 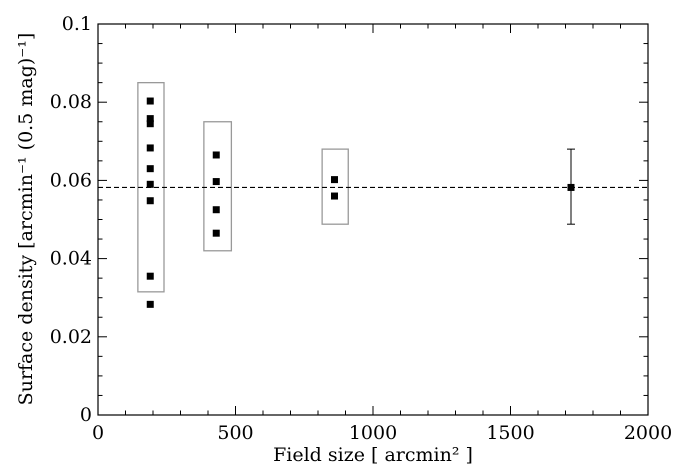 I want to click on x-tick-label: 2000, so click(x=648, y=433).